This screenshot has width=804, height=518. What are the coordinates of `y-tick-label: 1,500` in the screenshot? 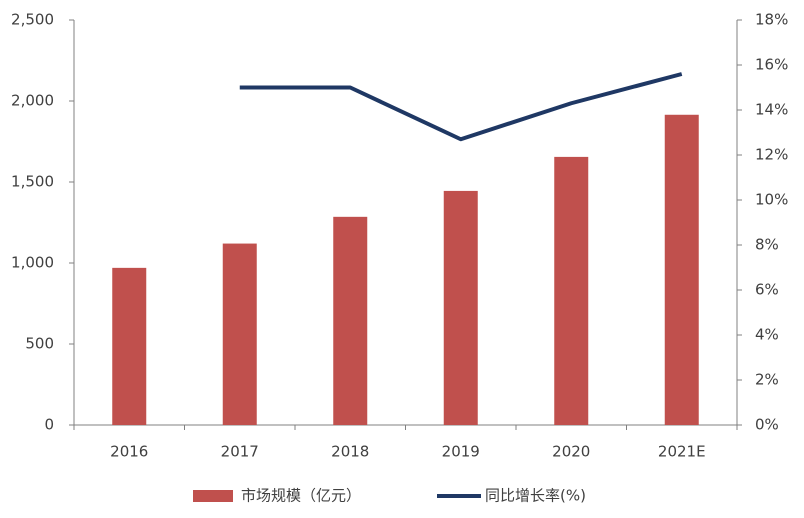 It's located at (32, 182).